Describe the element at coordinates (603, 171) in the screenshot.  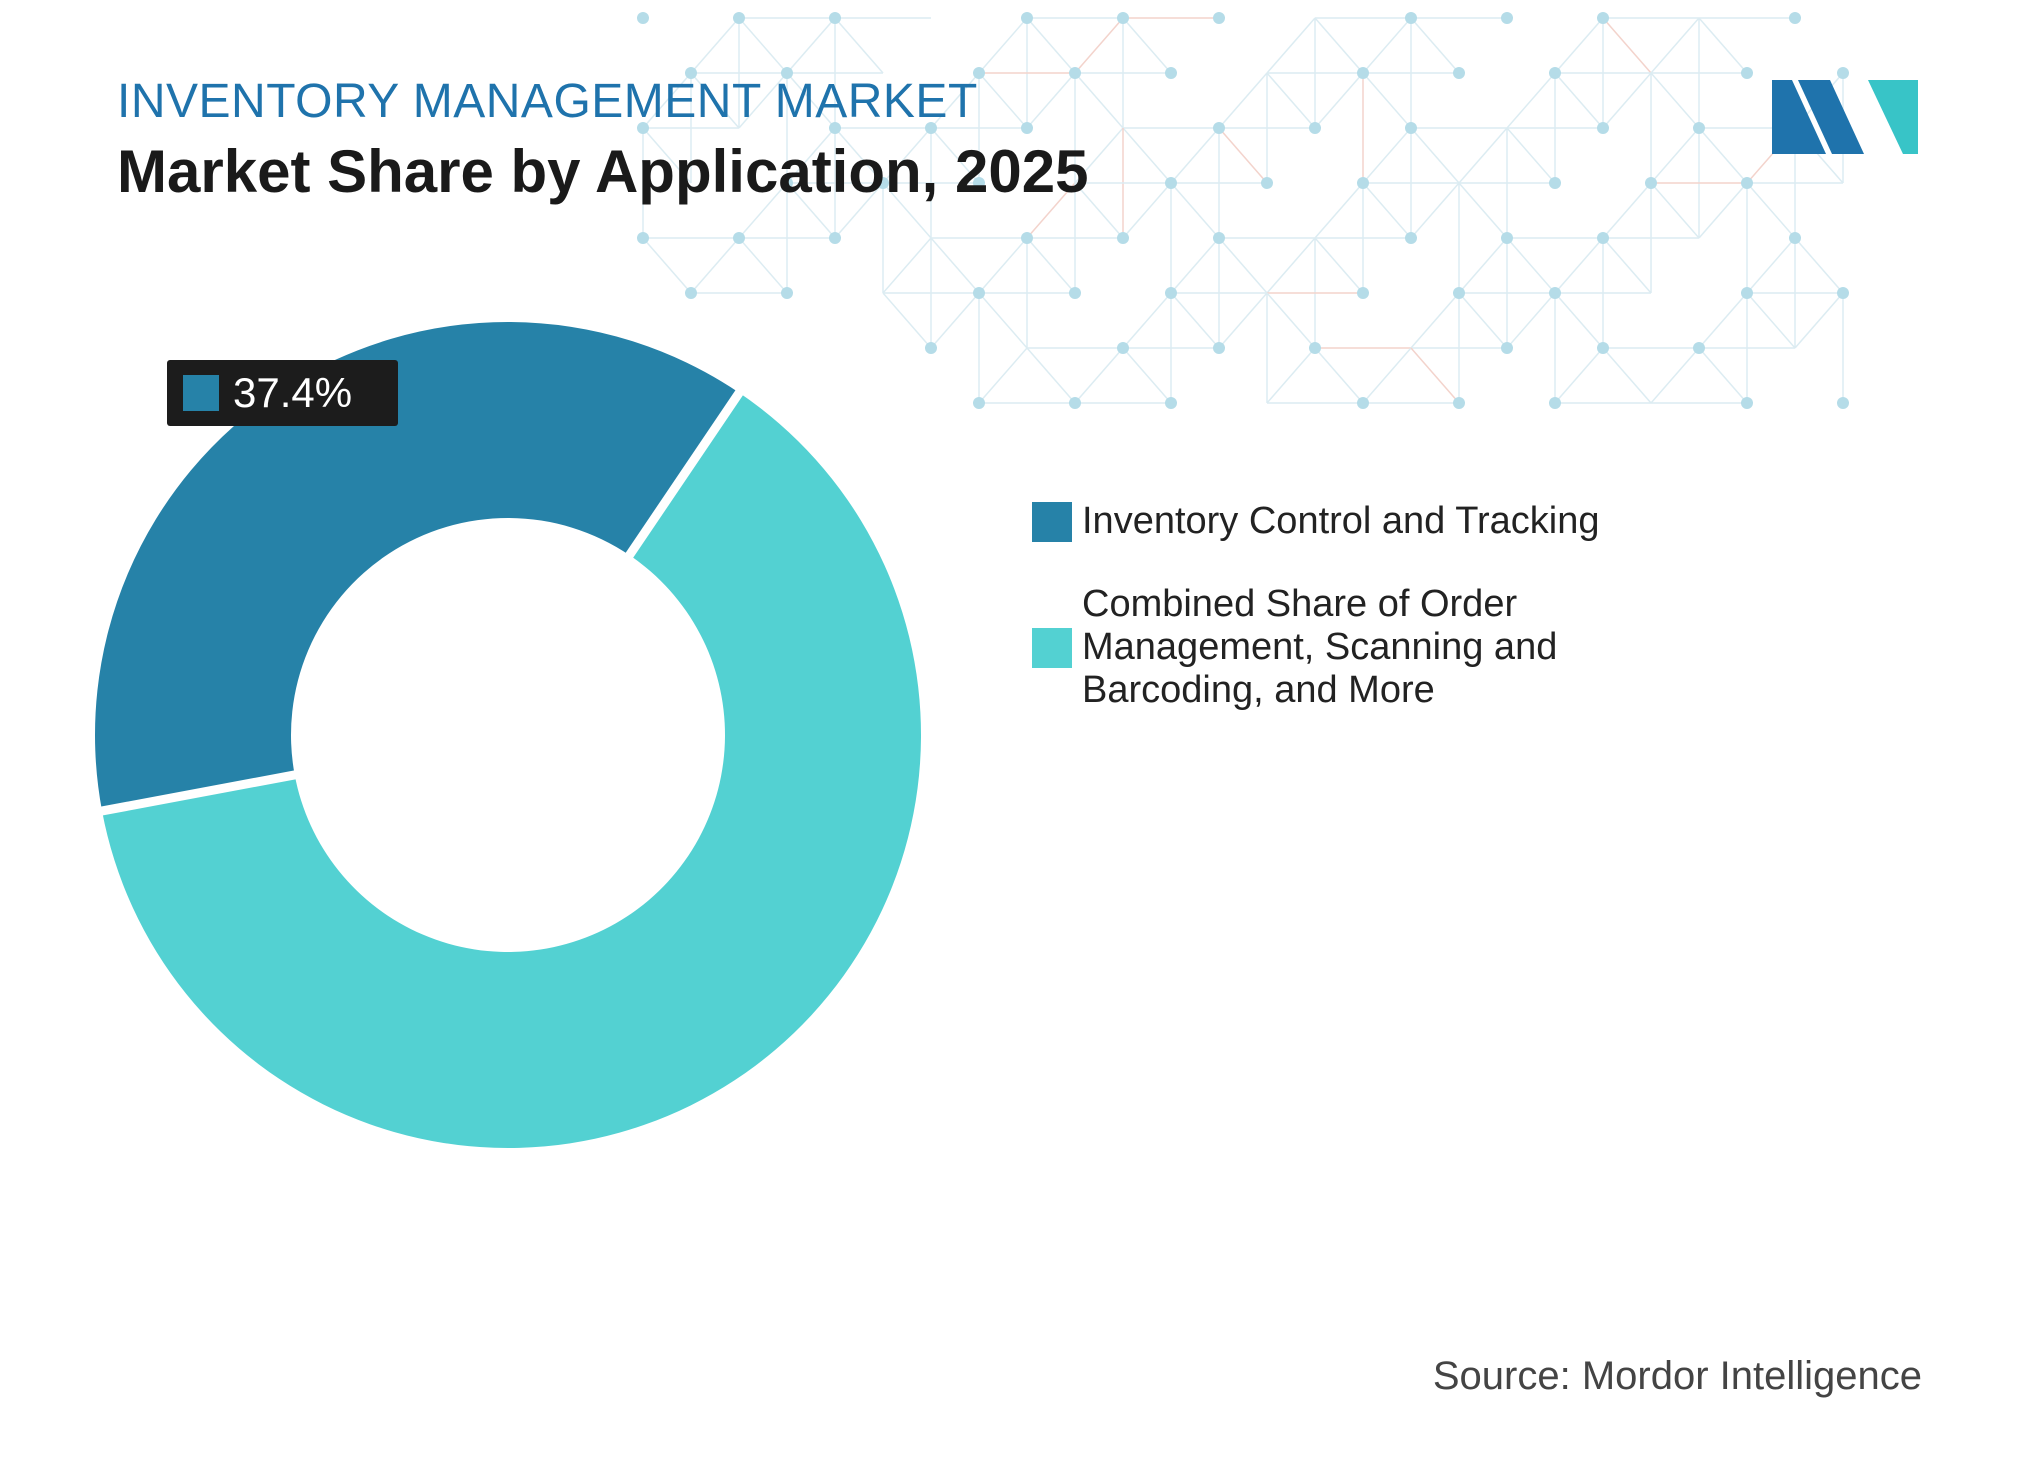
I see `chart-title: Market Share by Application, 2025` at that location.